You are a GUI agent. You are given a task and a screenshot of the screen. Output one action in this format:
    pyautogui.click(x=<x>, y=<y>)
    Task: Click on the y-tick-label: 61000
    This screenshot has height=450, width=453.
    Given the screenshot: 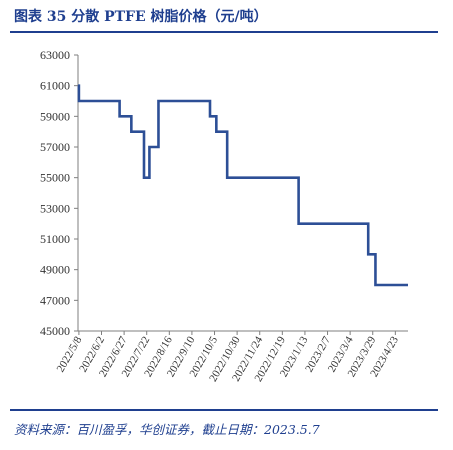 What is the action you would take?
    pyautogui.click(x=55, y=86)
    